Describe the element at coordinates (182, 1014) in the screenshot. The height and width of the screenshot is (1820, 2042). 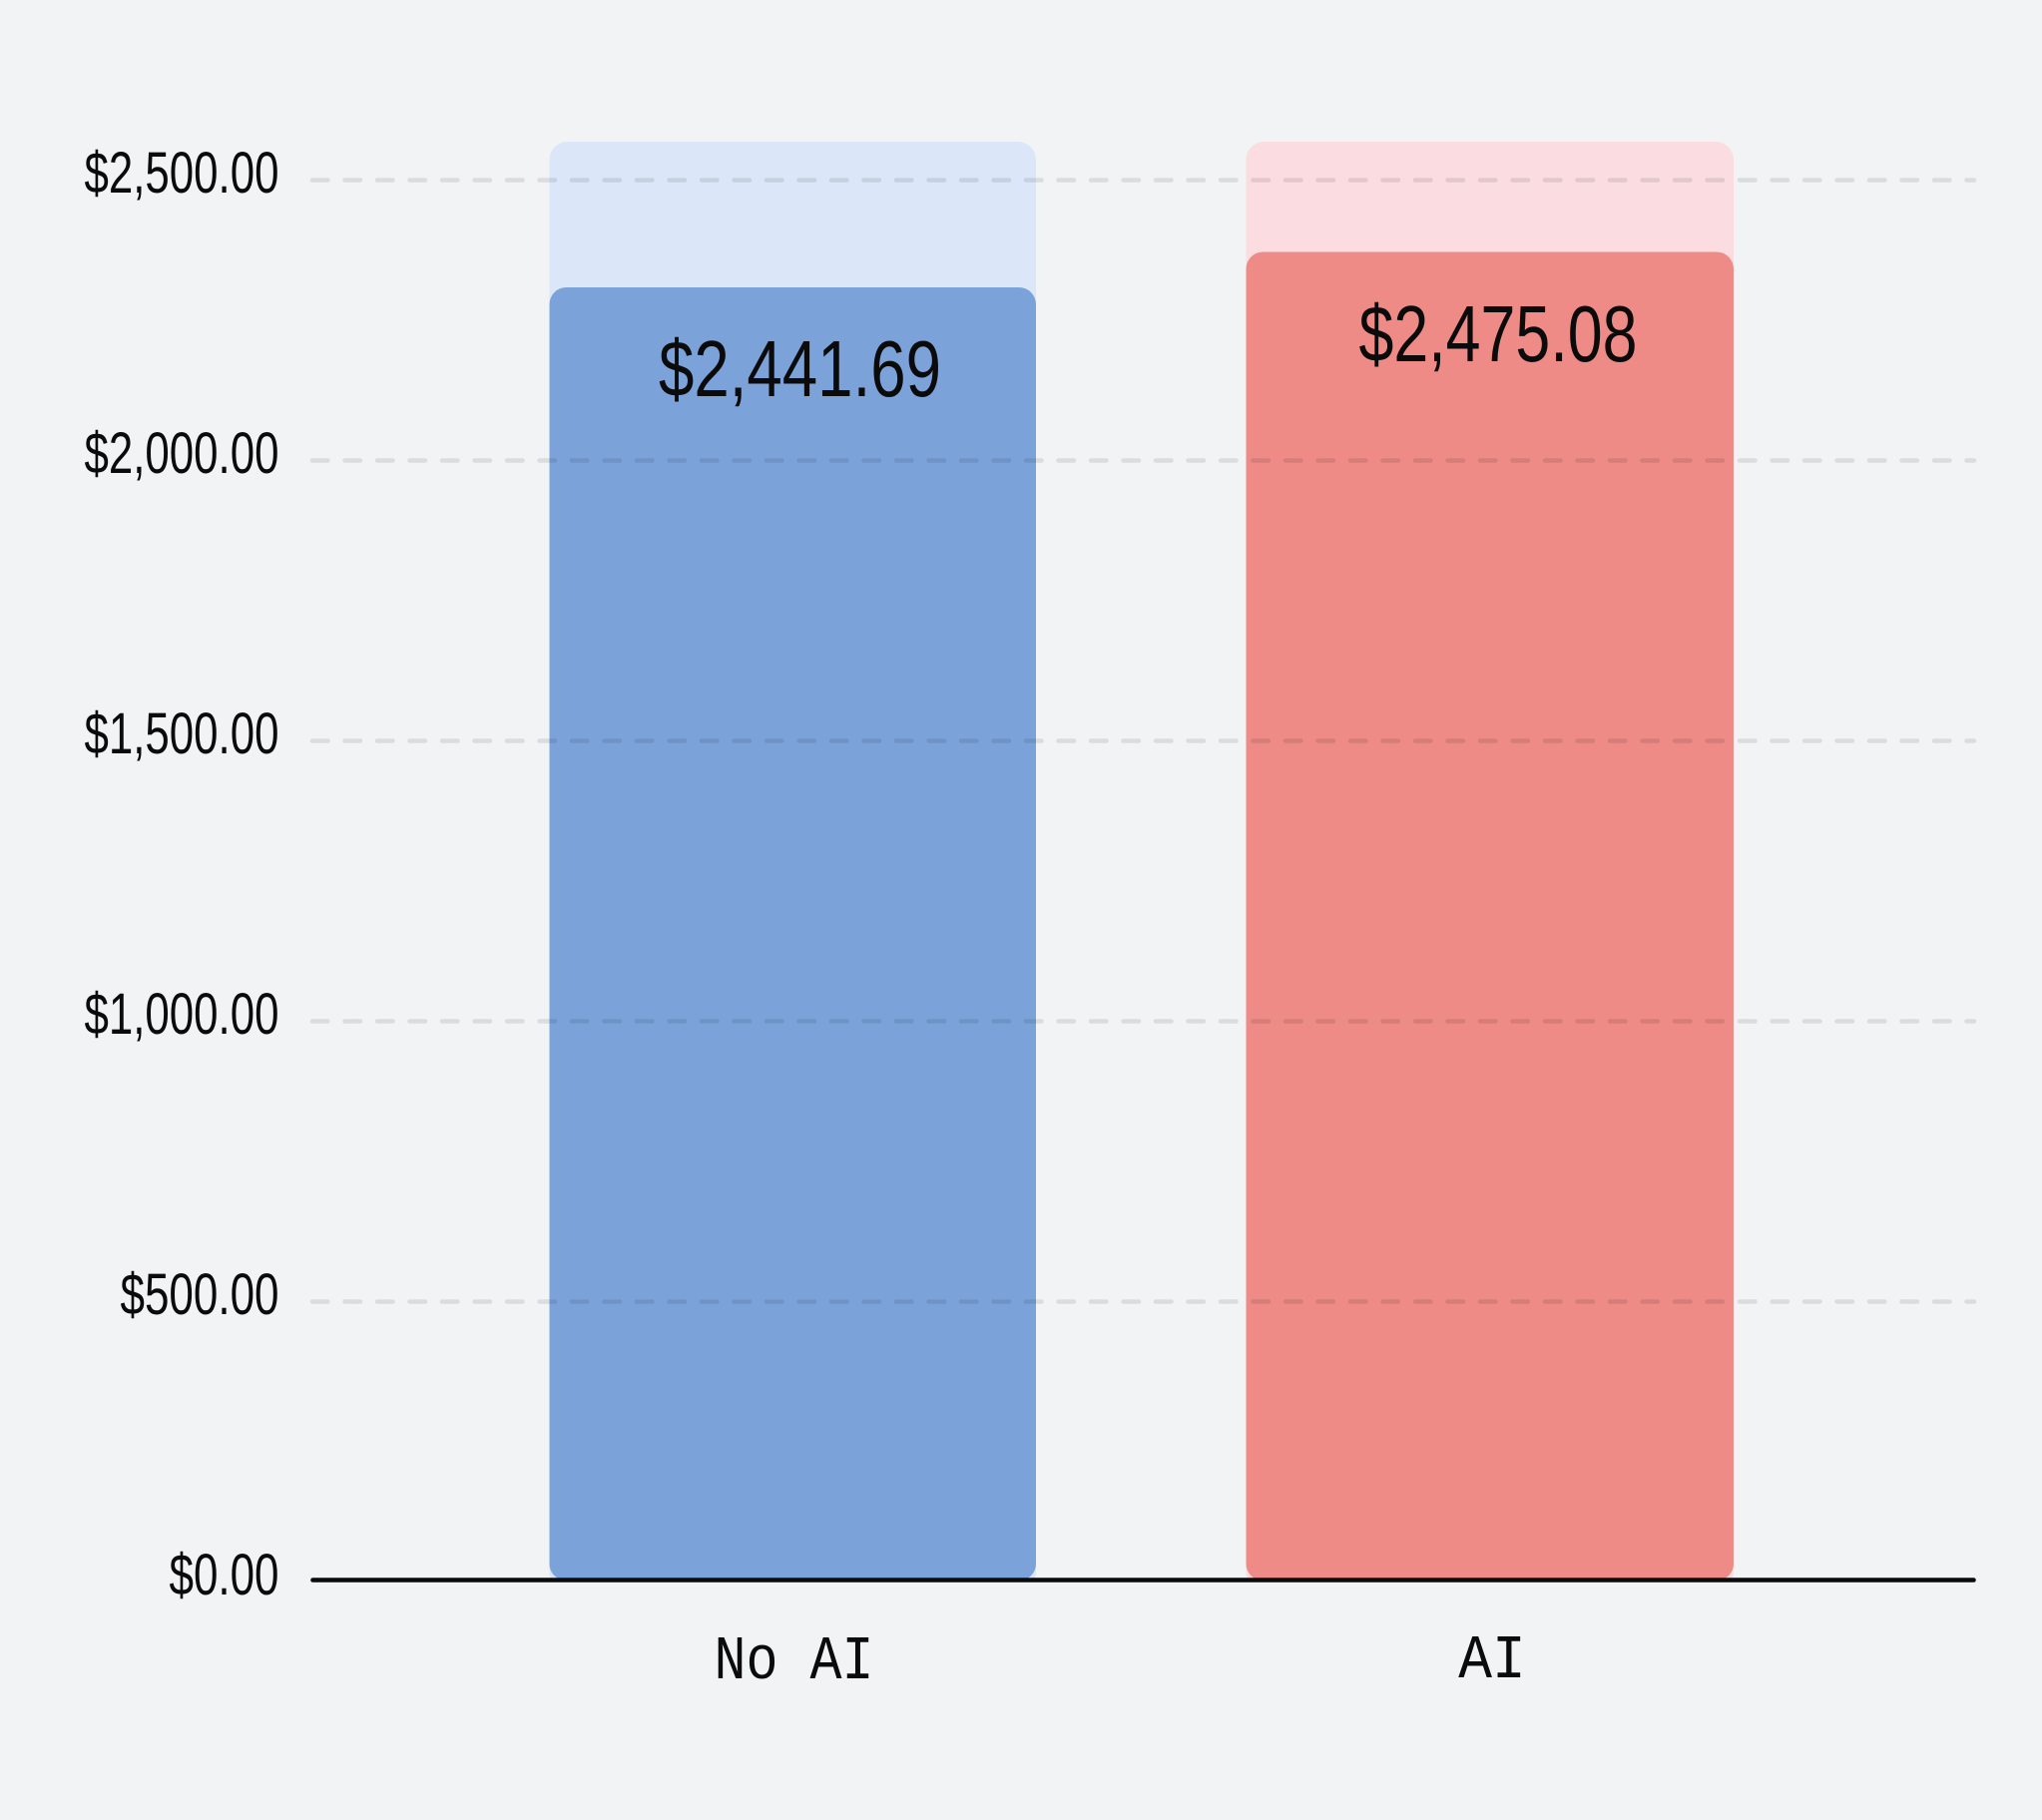
I see `svg-text: $1,000.00` at that location.